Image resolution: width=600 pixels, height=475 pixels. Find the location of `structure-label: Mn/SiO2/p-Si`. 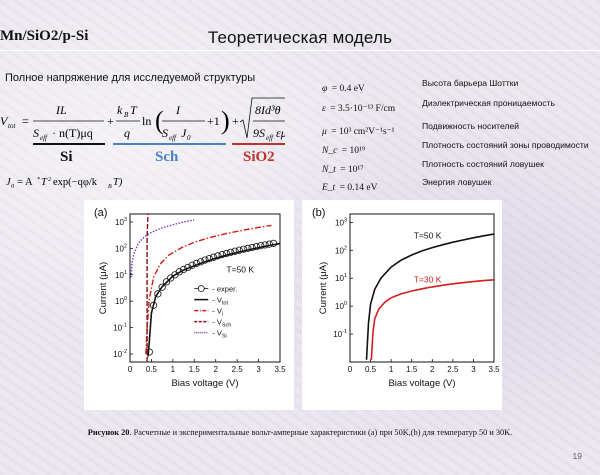

structure-label: Mn/SiO2/p-Si is located at coordinates (44, 36).